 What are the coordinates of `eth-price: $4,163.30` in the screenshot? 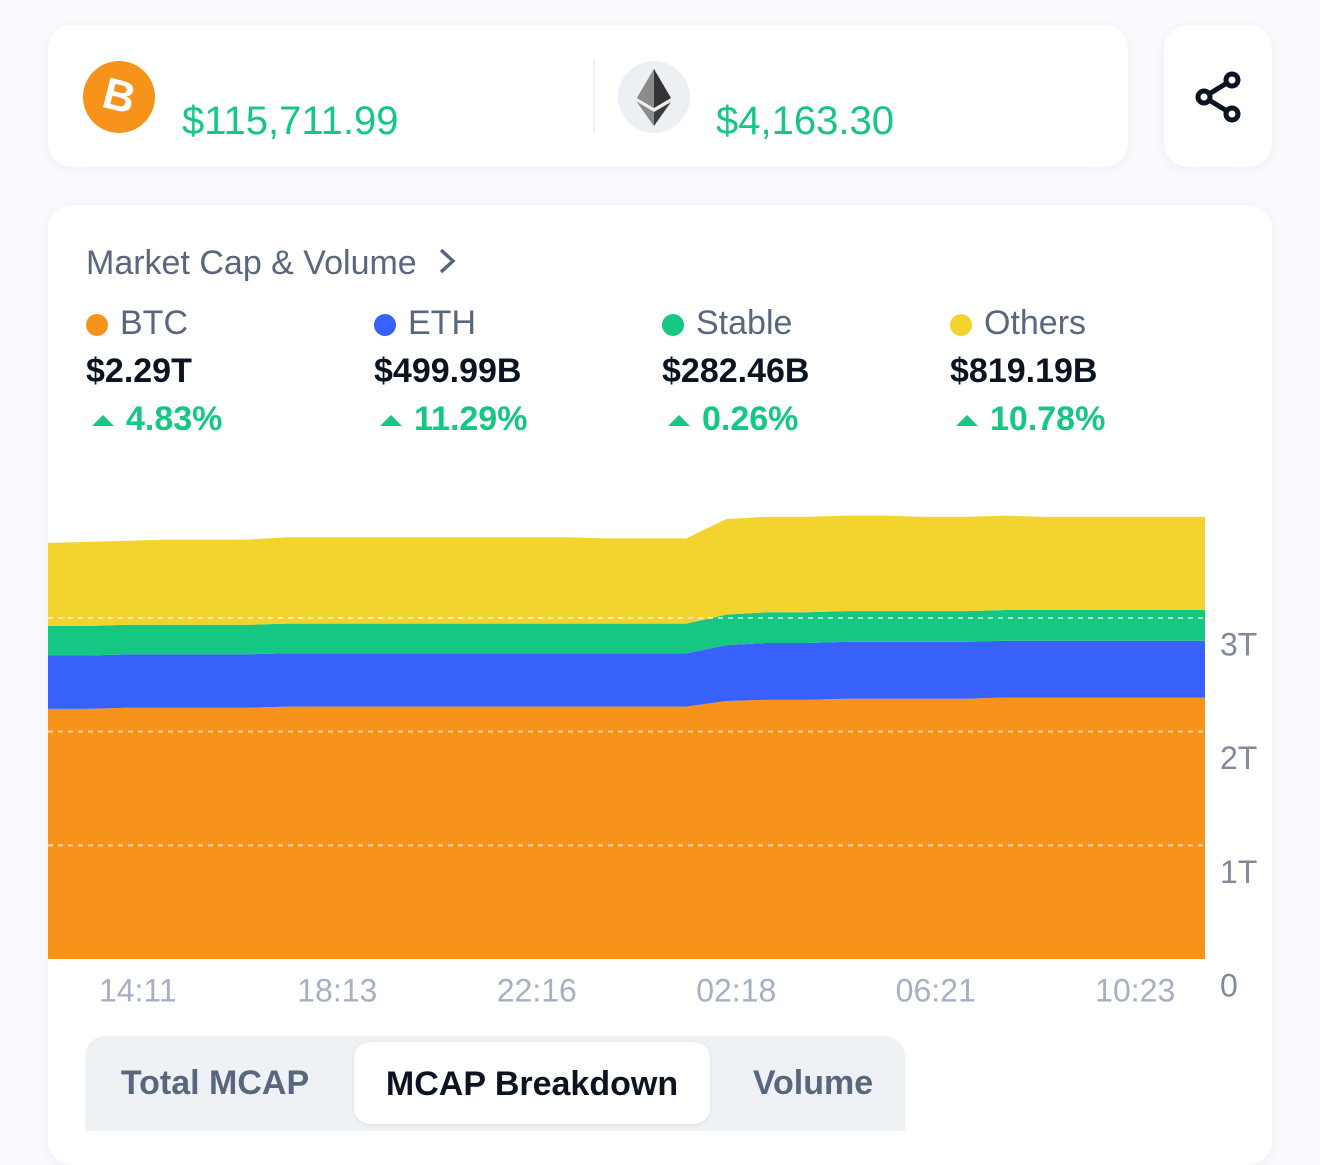 It's located at (805, 121).